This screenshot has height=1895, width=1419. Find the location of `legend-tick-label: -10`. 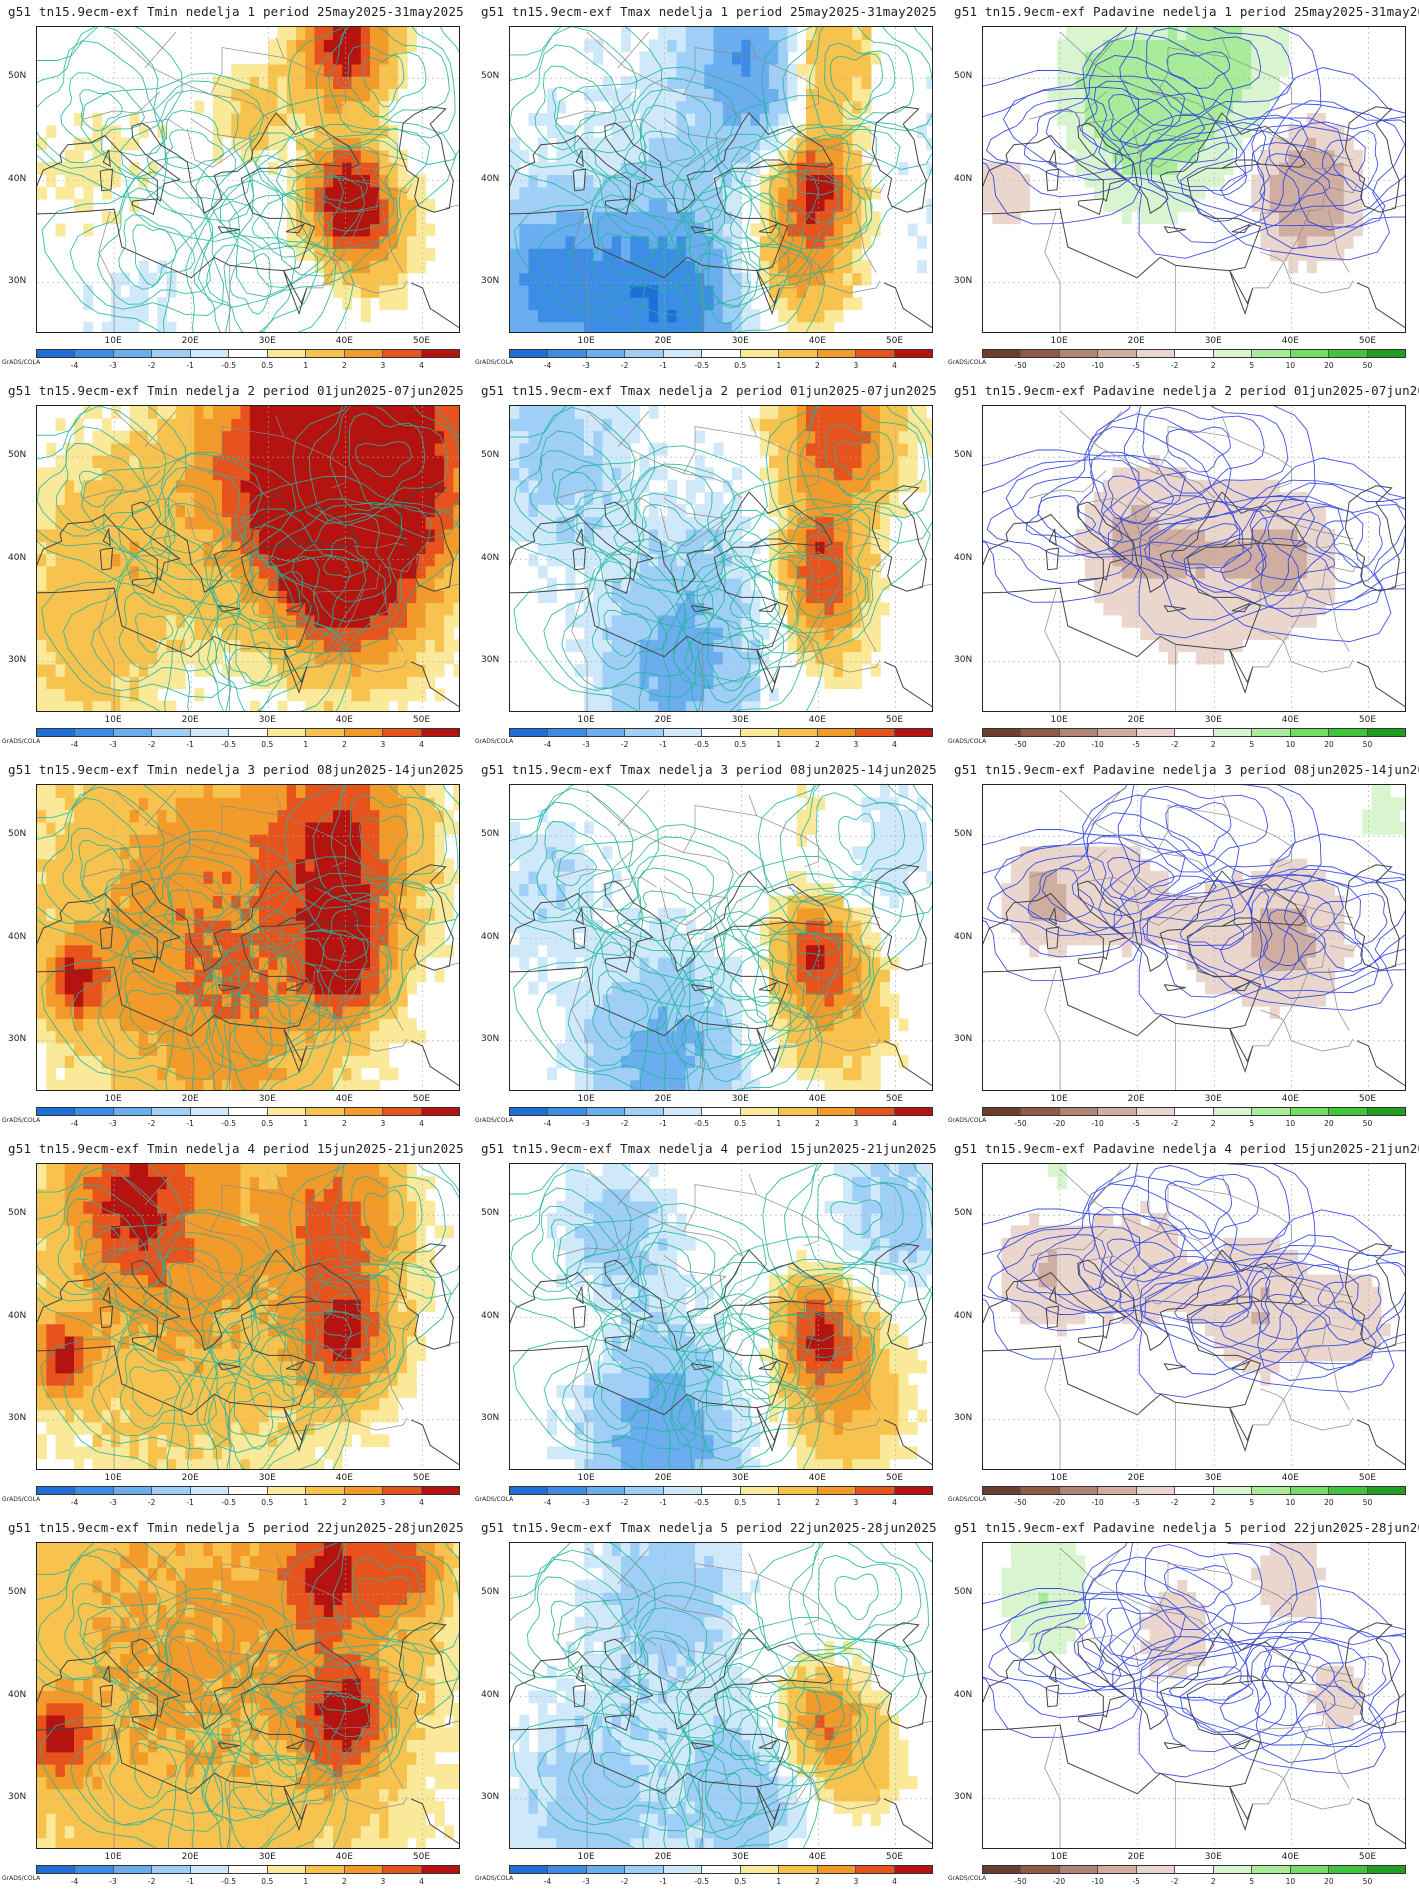

legend-tick-label: -10 is located at coordinates (1097, 744).